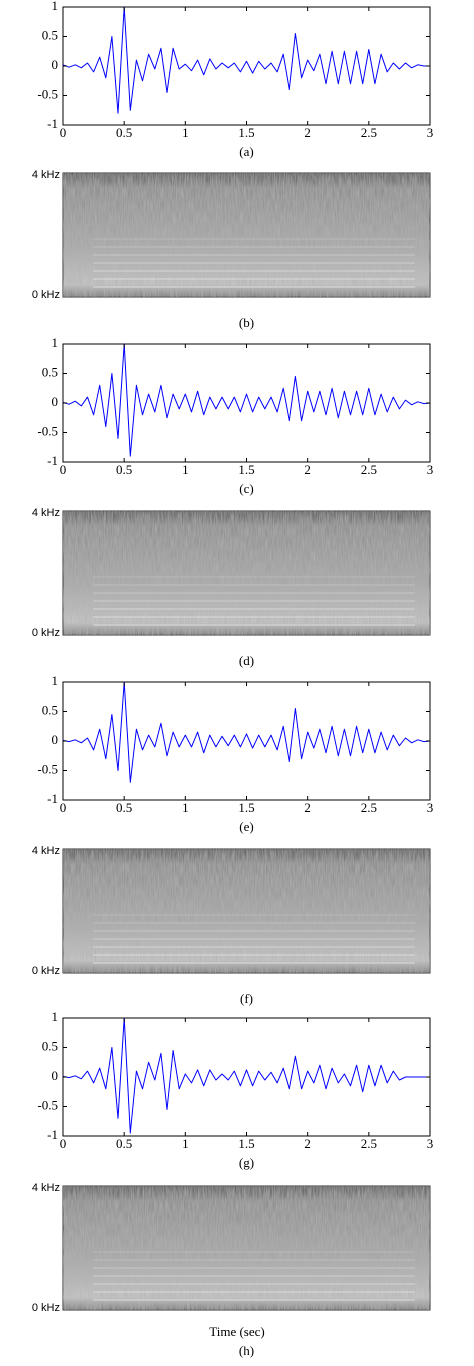  What do you see at coordinates (246, 151) in the screenshot?
I see `caption: (a)` at bounding box center [246, 151].